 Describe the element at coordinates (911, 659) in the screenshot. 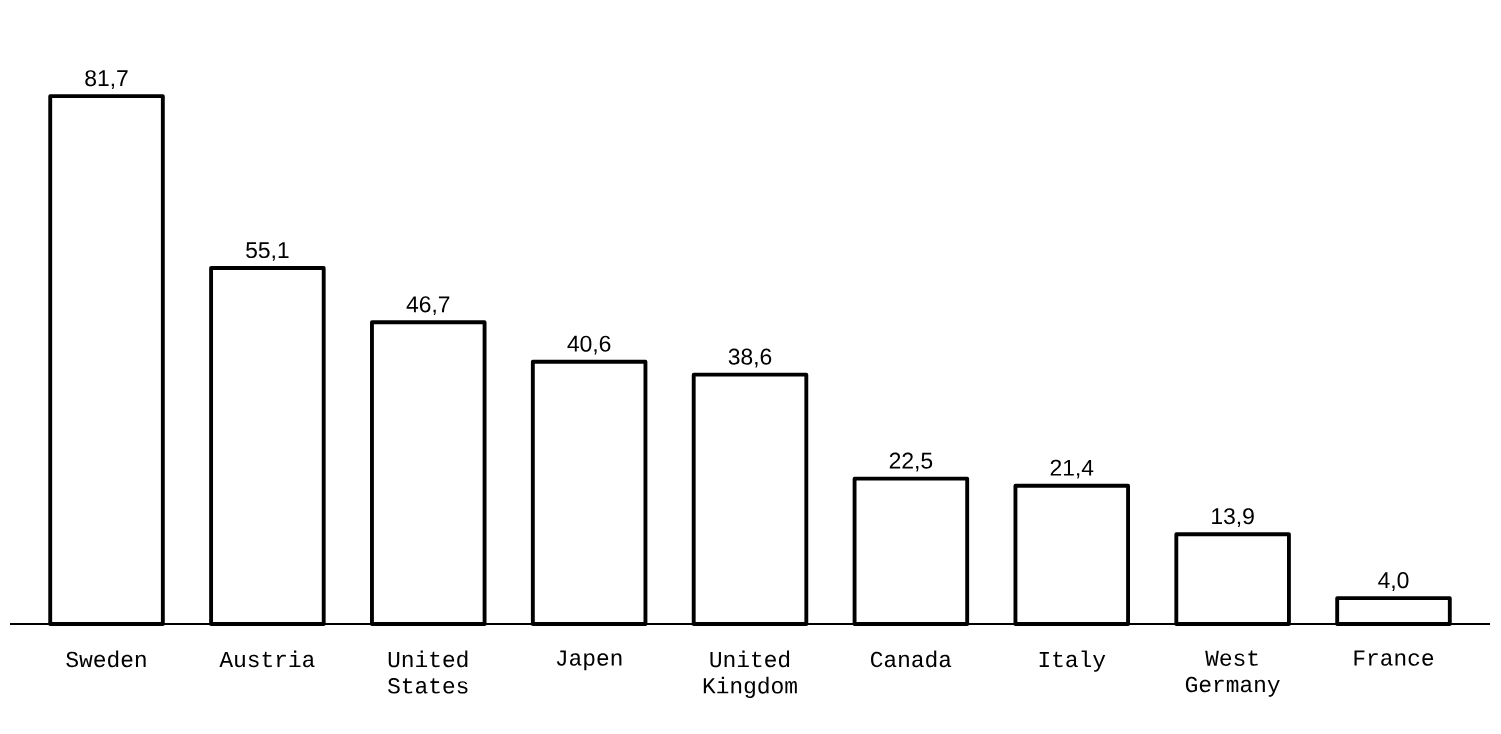

I see `x-tick-label: Canada` at that location.